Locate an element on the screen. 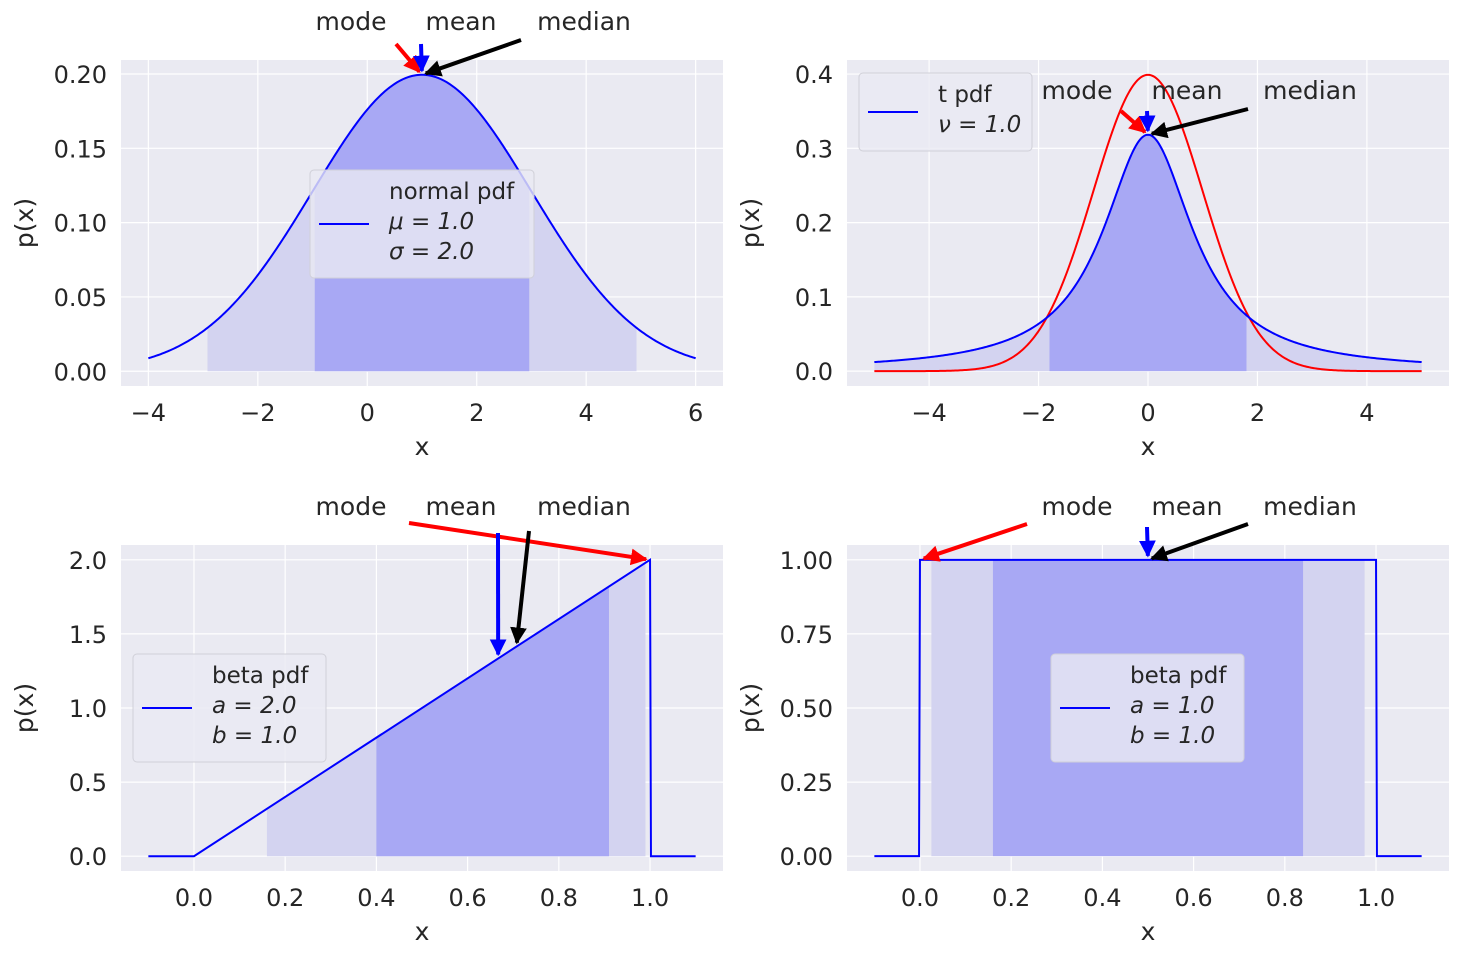  y-tick-label: 0.5 is located at coordinates (88, 783).